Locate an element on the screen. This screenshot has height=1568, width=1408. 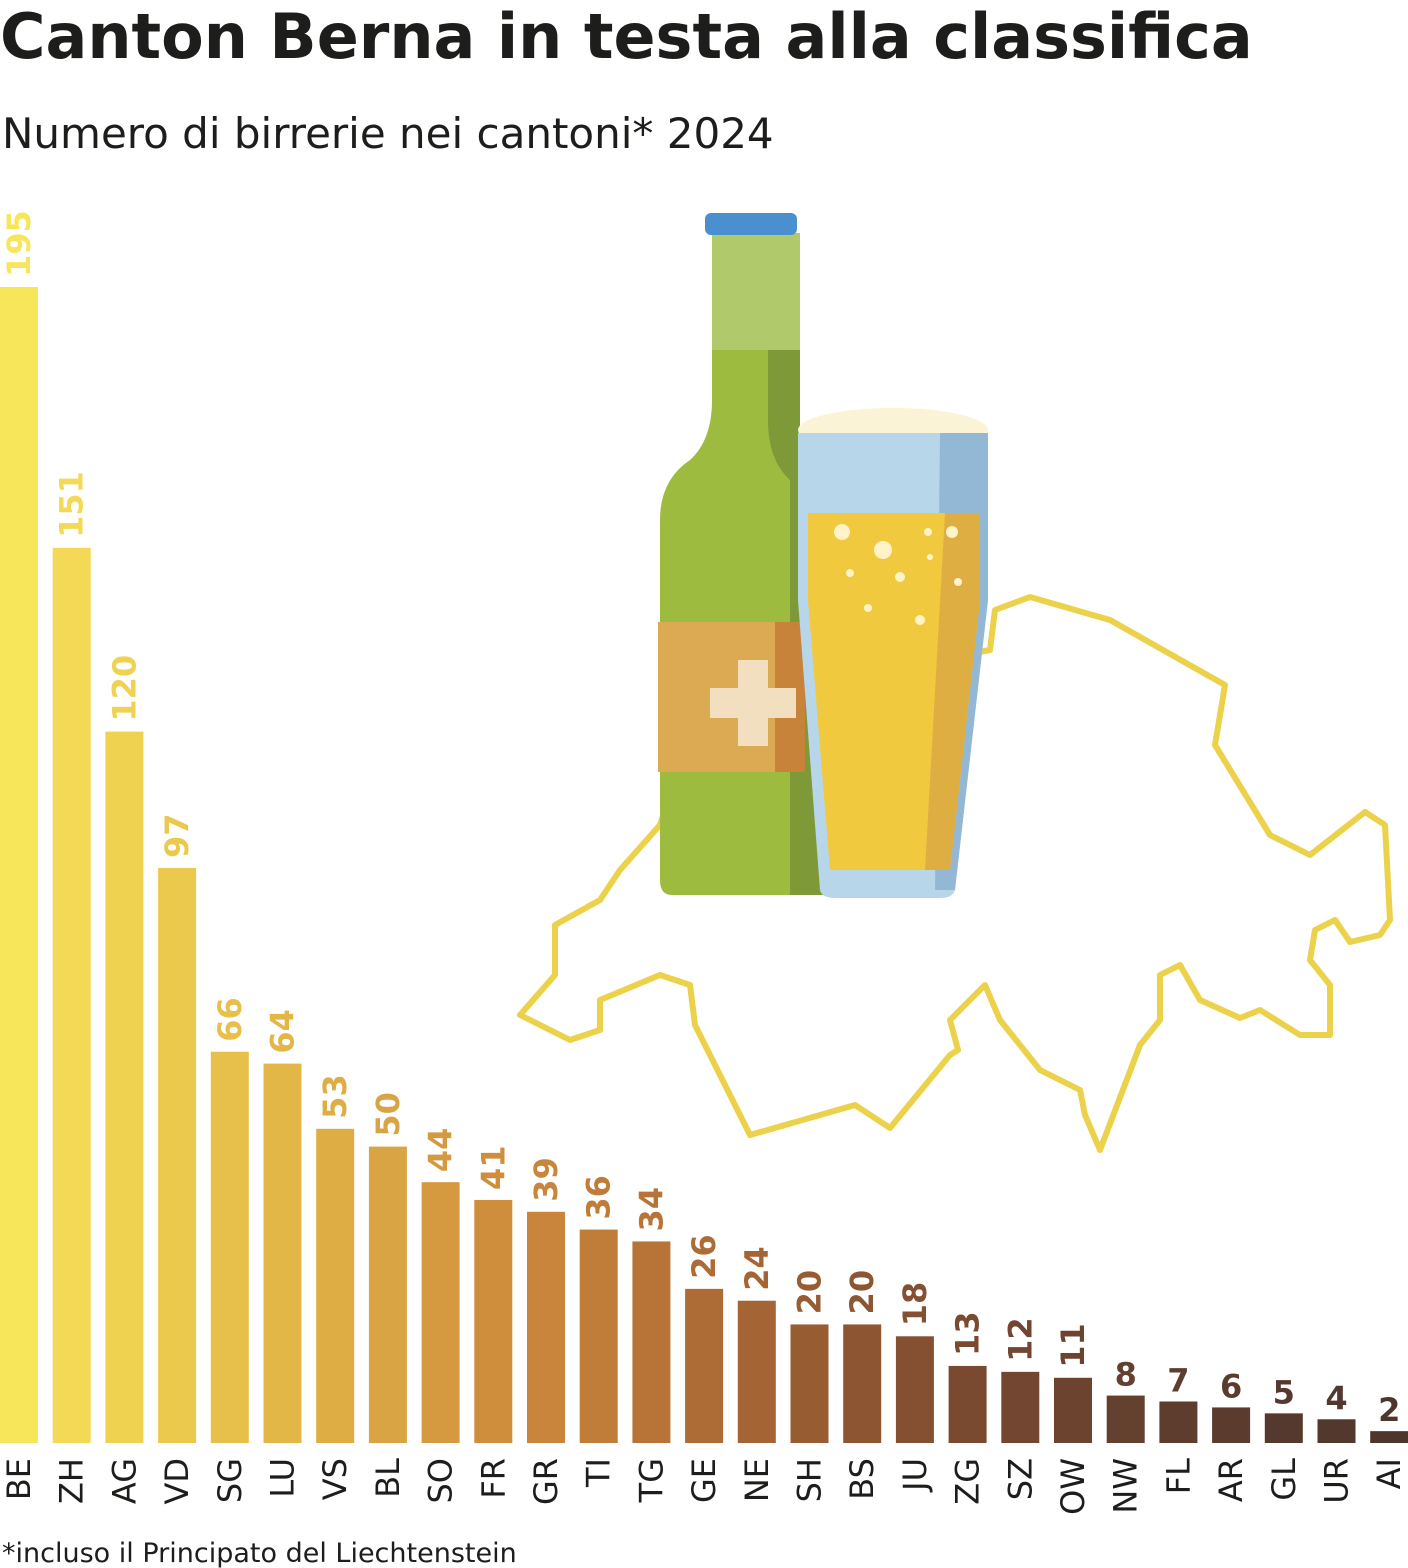
x-tick-label: TG is located at coordinates (651, 1480).